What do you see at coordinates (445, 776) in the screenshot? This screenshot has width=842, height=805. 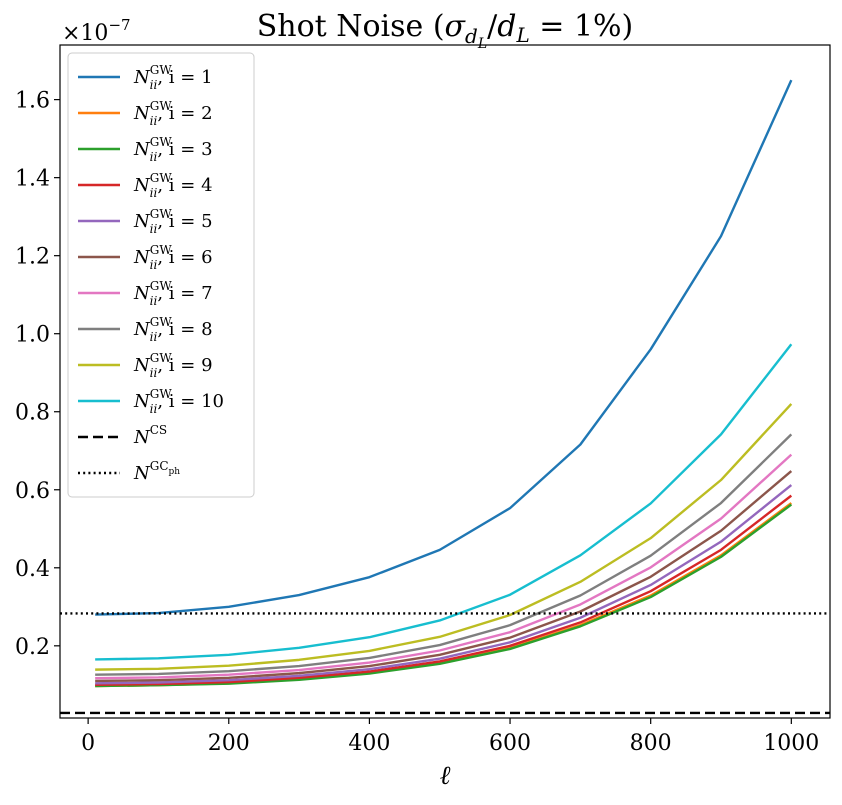 I see `x-axis-label: ℓ` at bounding box center [445, 776].